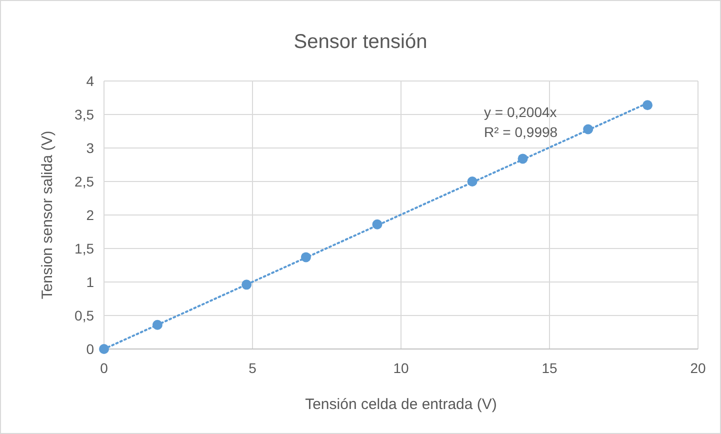  I want to click on chart-title: Sensor tensión, so click(361, 42).